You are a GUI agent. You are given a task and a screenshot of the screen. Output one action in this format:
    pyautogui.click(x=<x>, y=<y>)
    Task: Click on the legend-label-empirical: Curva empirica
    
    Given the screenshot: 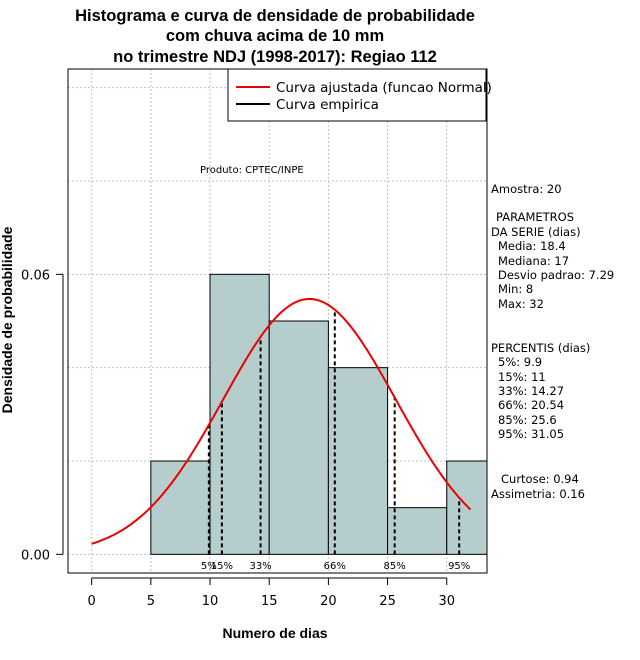 What is the action you would take?
    pyautogui.click(x=327, y=105)
    